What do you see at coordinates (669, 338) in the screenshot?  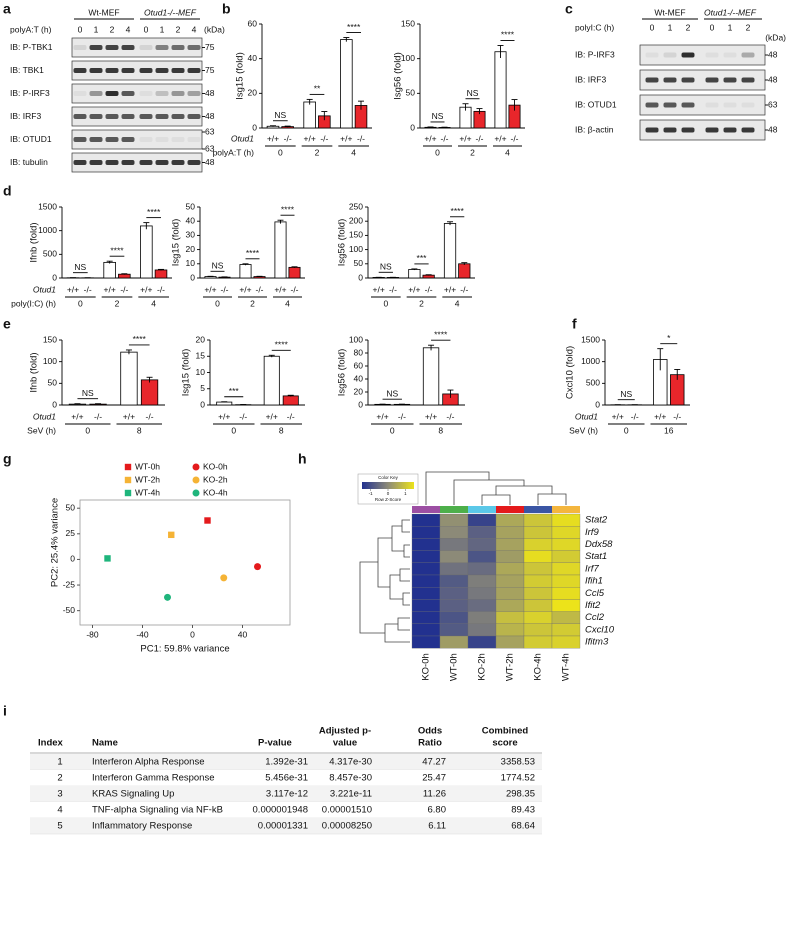 I see `significance-label: *` at bounding box center [669, 338].